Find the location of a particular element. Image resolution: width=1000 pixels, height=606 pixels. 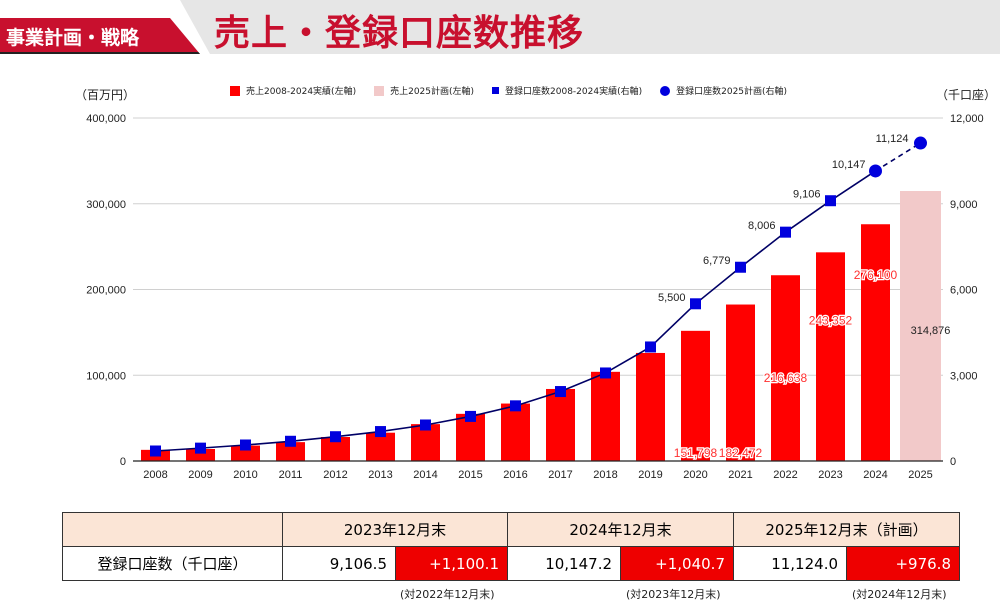

x-axis-tick-label: 2023 is located at coordinates (830, 475).